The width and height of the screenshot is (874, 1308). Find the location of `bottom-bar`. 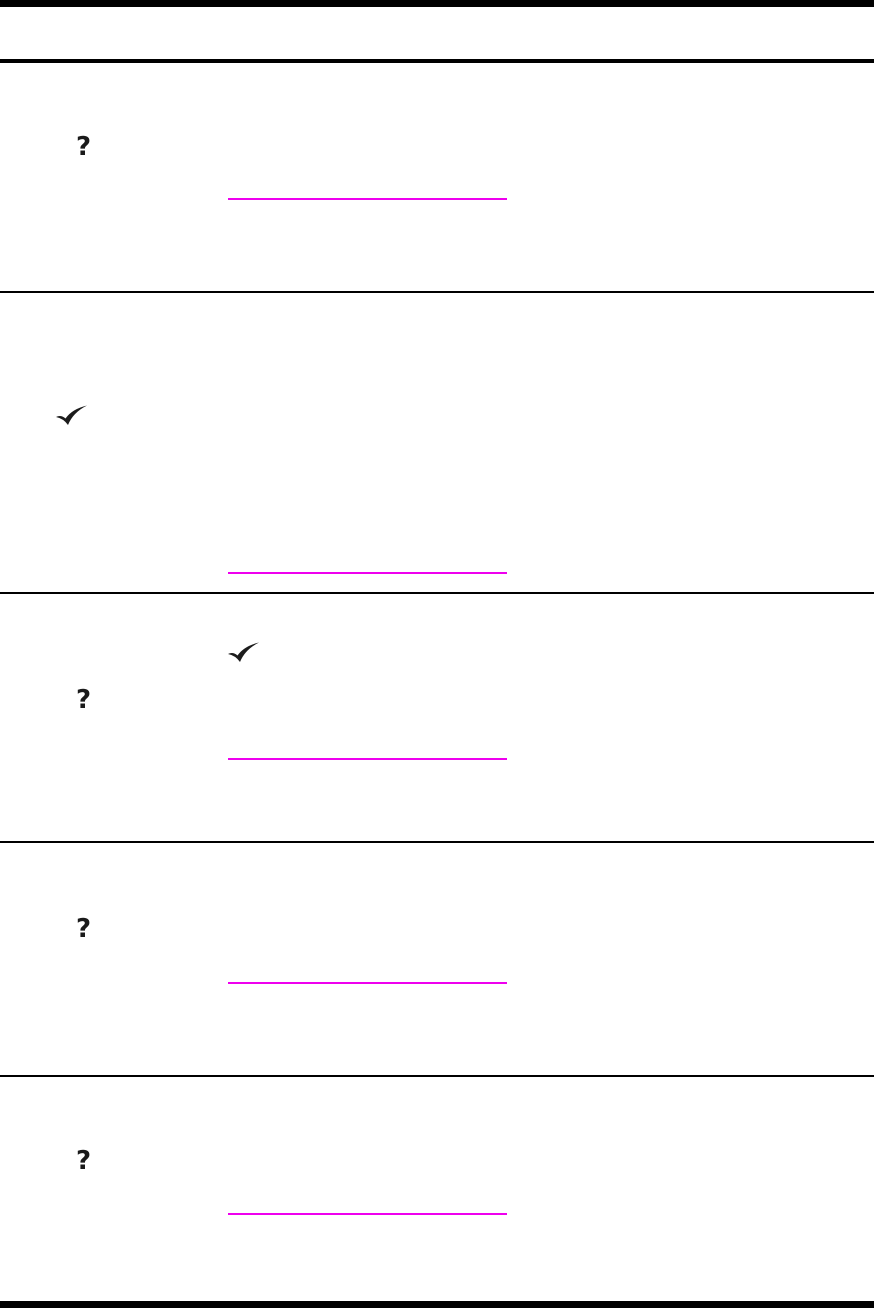

bottom-bar is located at coordinates (437, 1304).